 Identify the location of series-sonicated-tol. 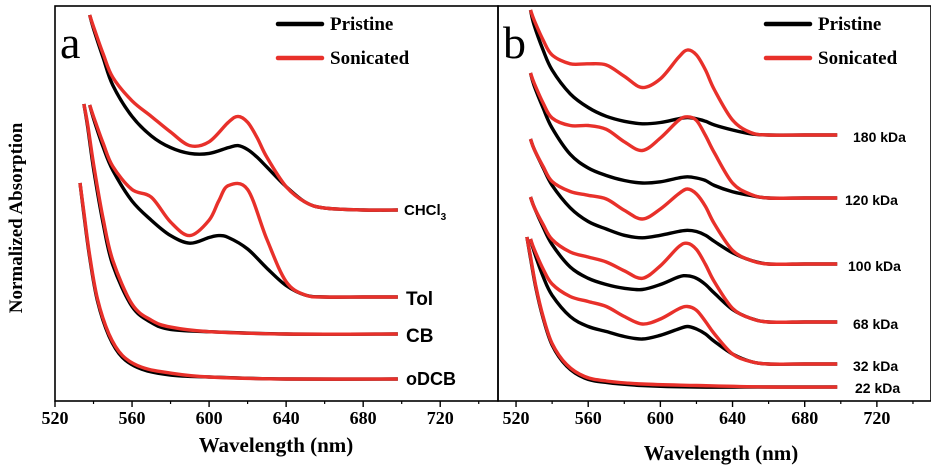
(243, 201).